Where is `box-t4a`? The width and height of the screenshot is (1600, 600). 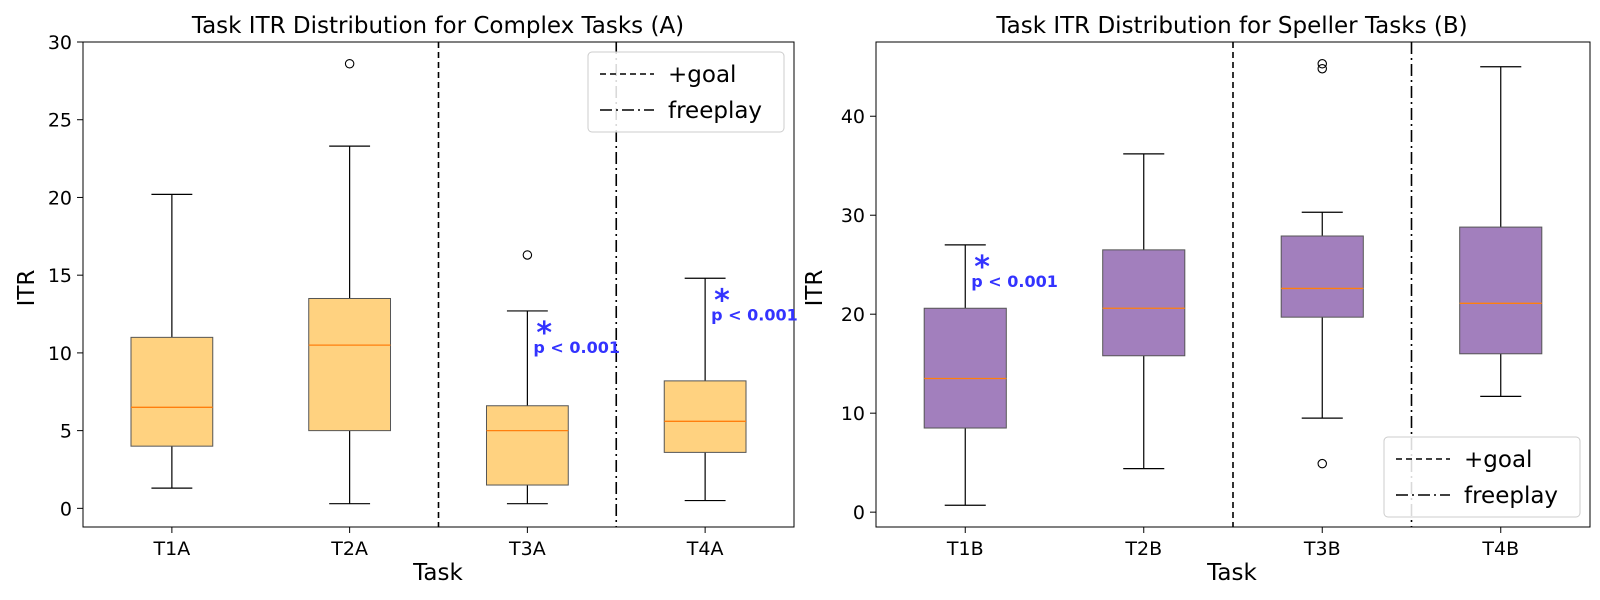 box-t4a is located at coordinates (705, 389).